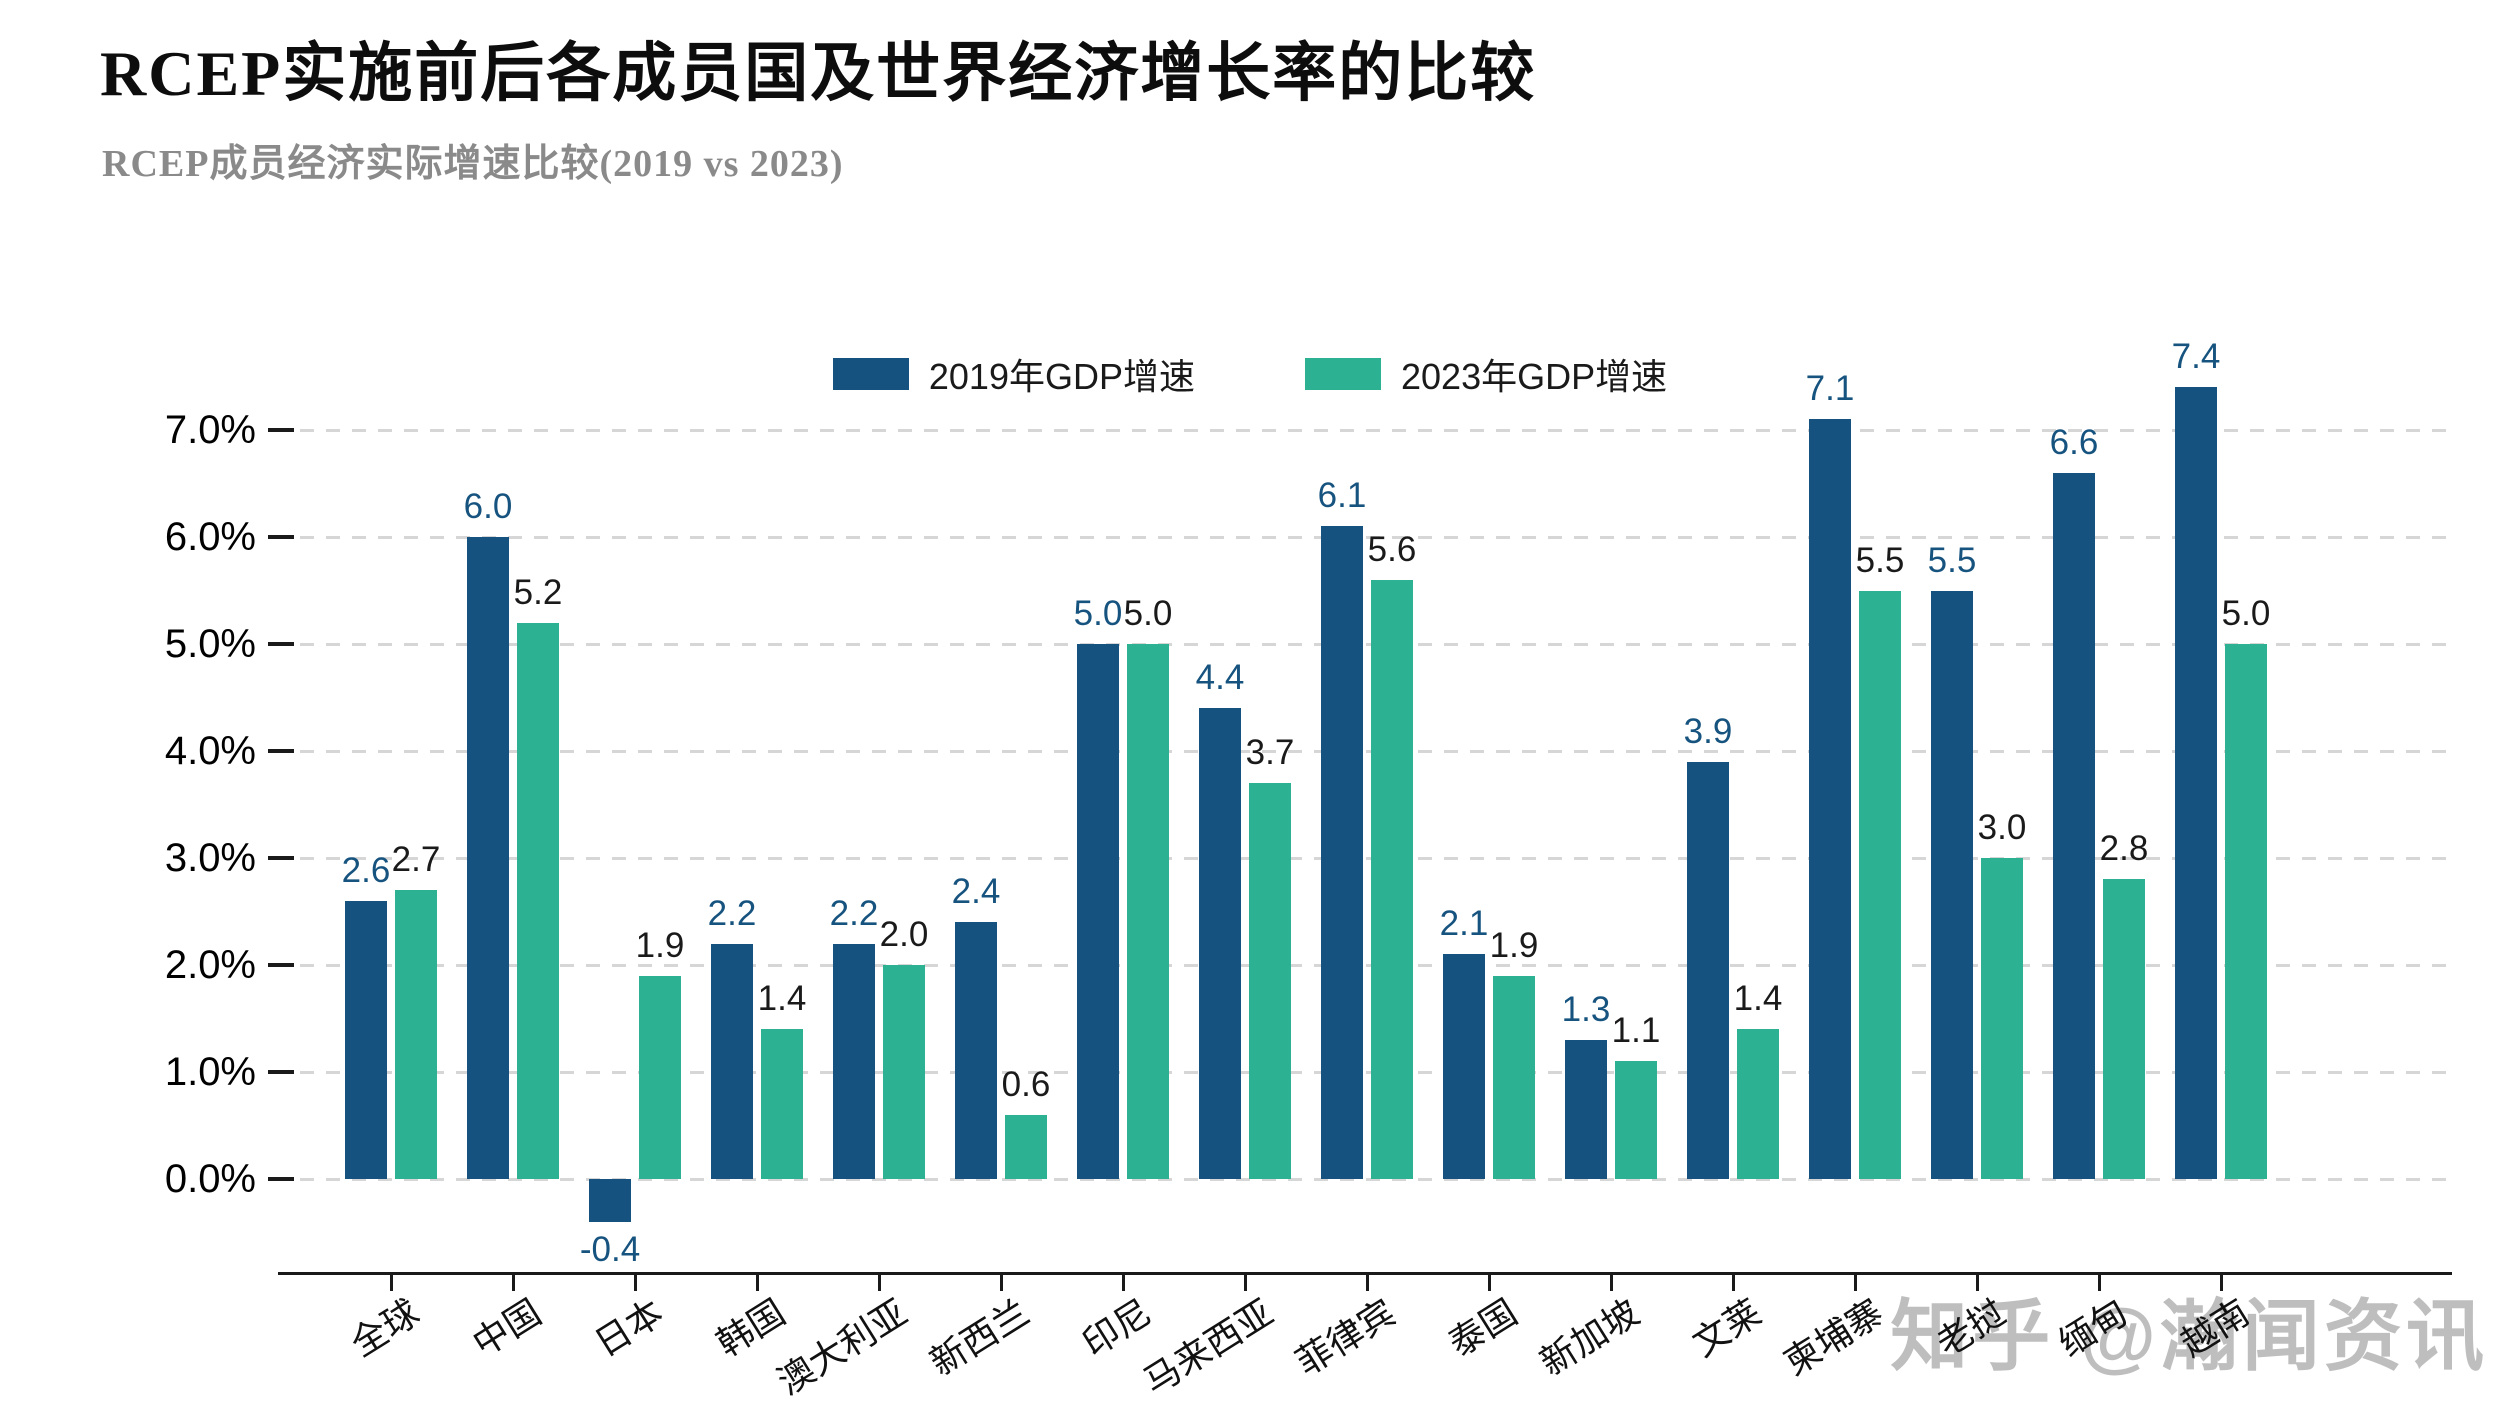 This screenshot has height=1406, width=2500. Describe the element at coordinates (210, 1179) in the screenshot. I see `y-tick-label-0.0%: 0.0%` at that location.